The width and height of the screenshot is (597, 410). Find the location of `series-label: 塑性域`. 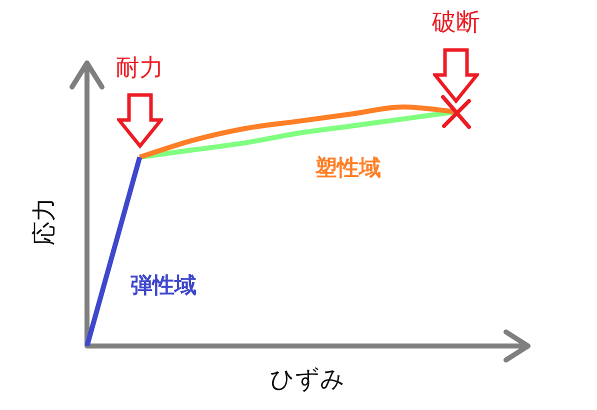

series-label: 塑性域 is located at coordinates (347, 168).